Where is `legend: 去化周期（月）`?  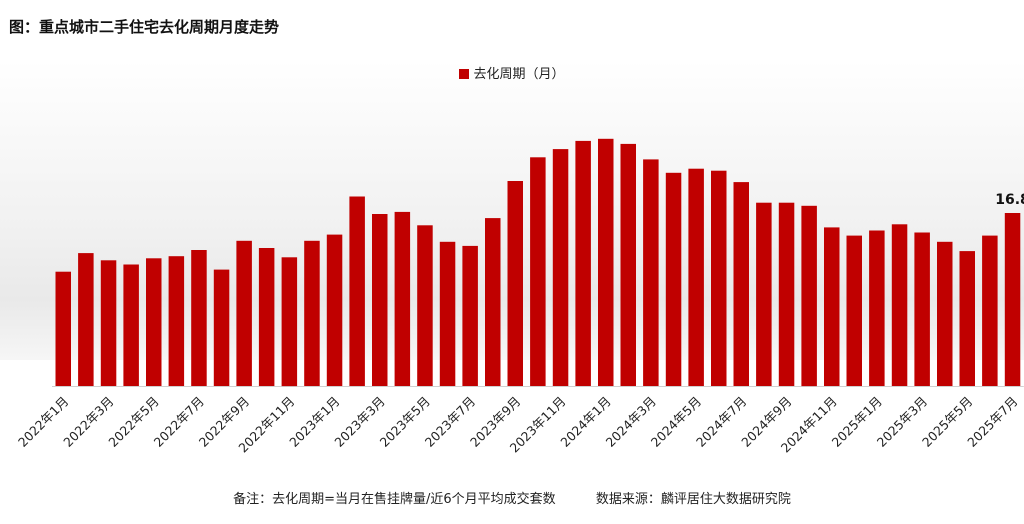 legend: 去化周期（月） is located at coordinates (512, 72).